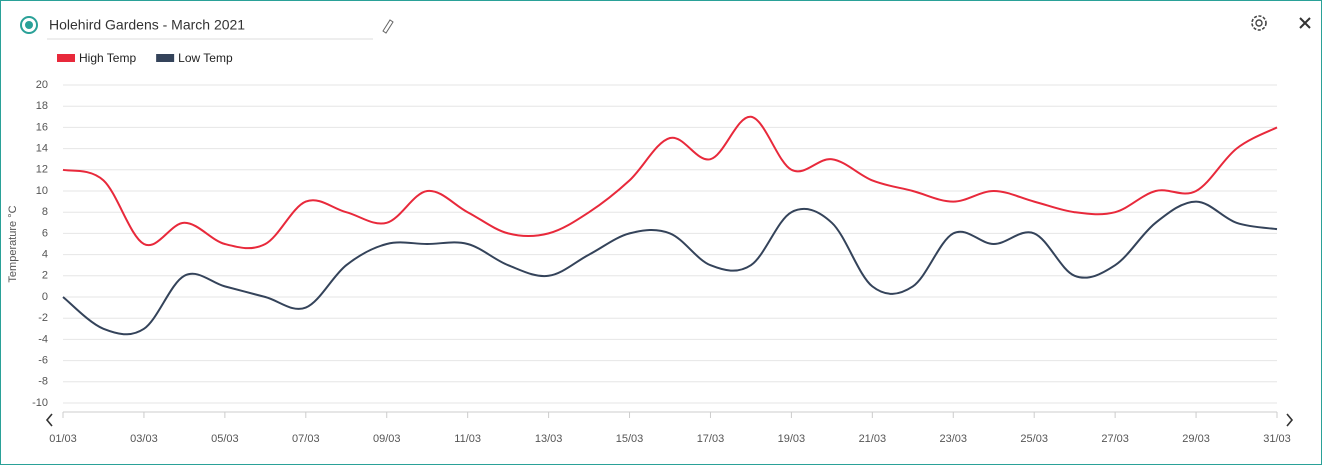  I want to click on y-tick-label: -10, so click(40, 403).